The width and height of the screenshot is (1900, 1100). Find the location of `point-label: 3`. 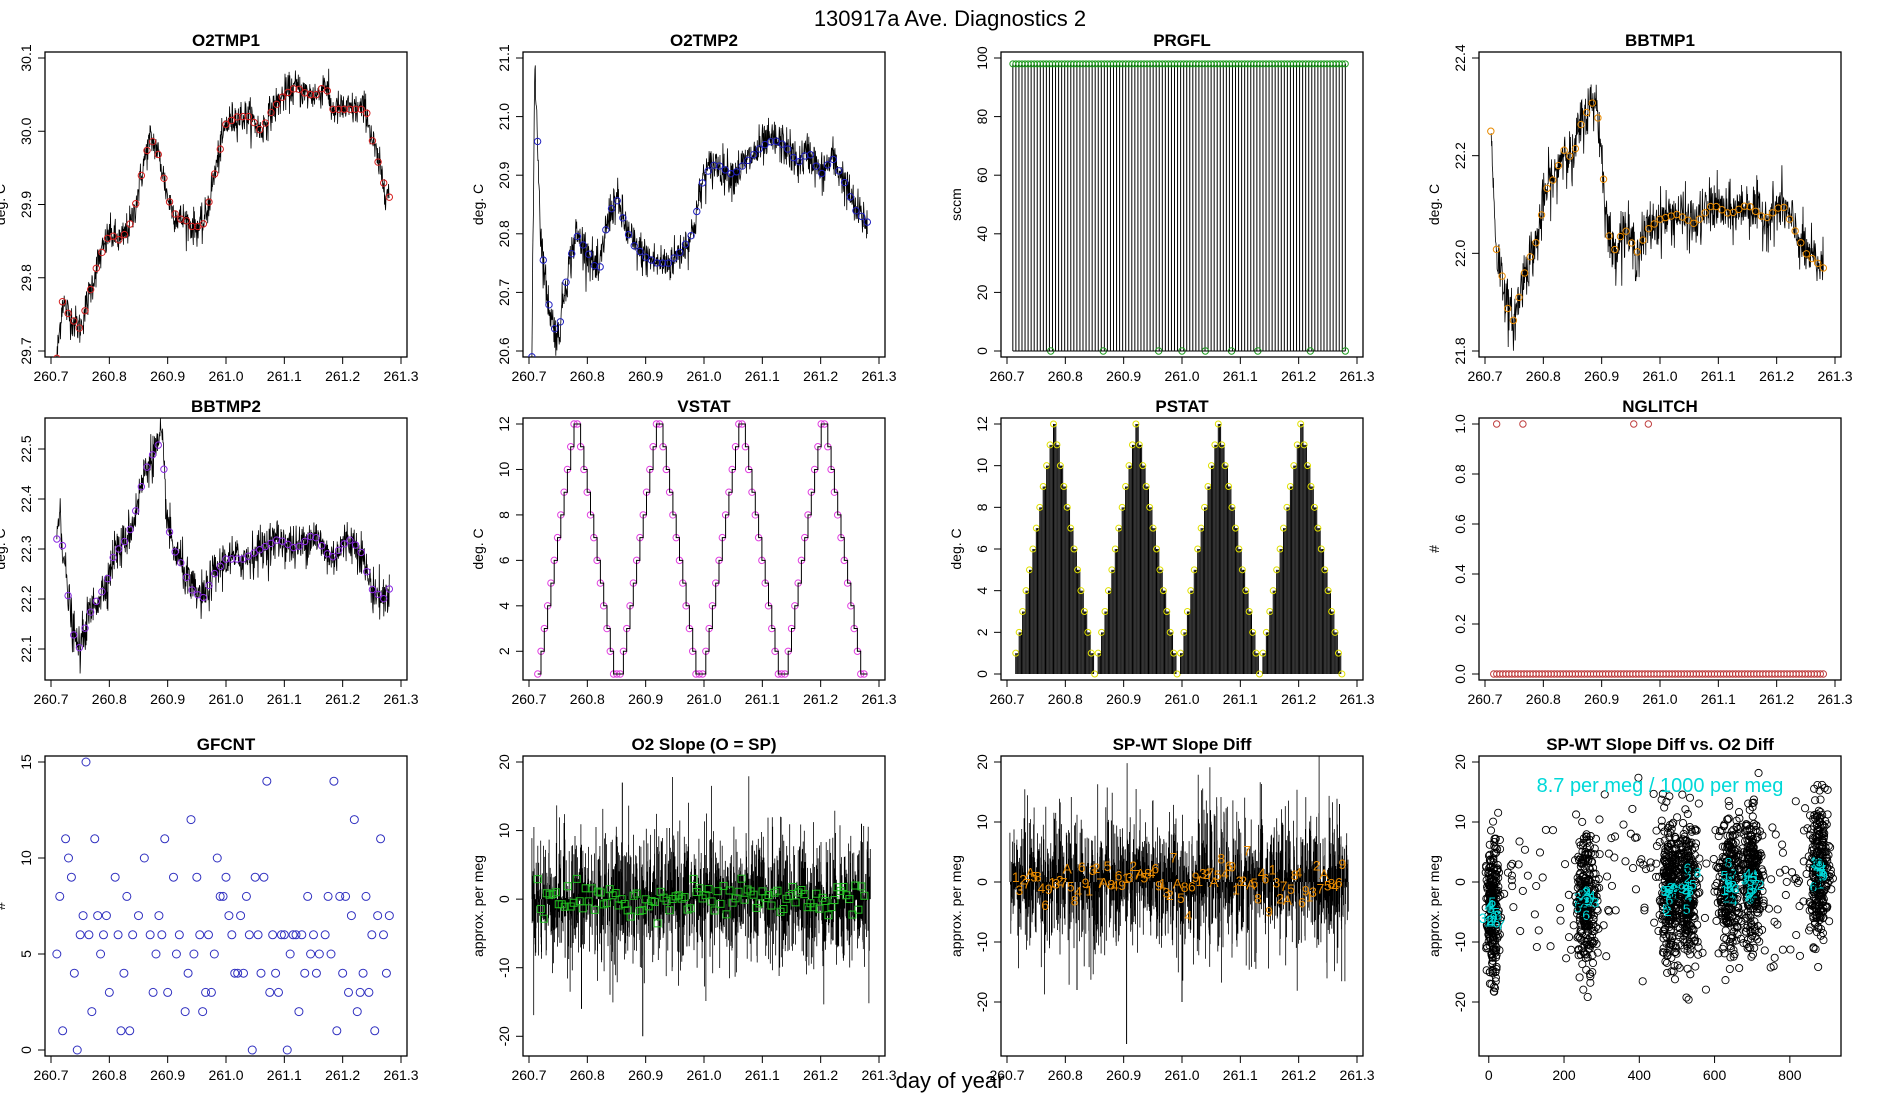

point-label: 3 is located at coordinates (1676, 887).